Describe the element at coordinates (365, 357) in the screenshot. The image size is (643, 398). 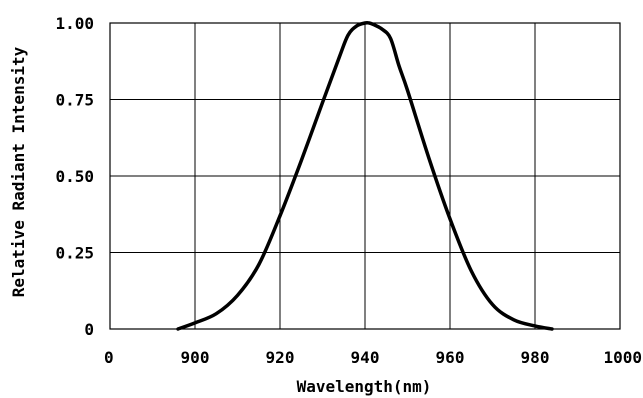
I see `x-tick-label-3: 940` at that location.